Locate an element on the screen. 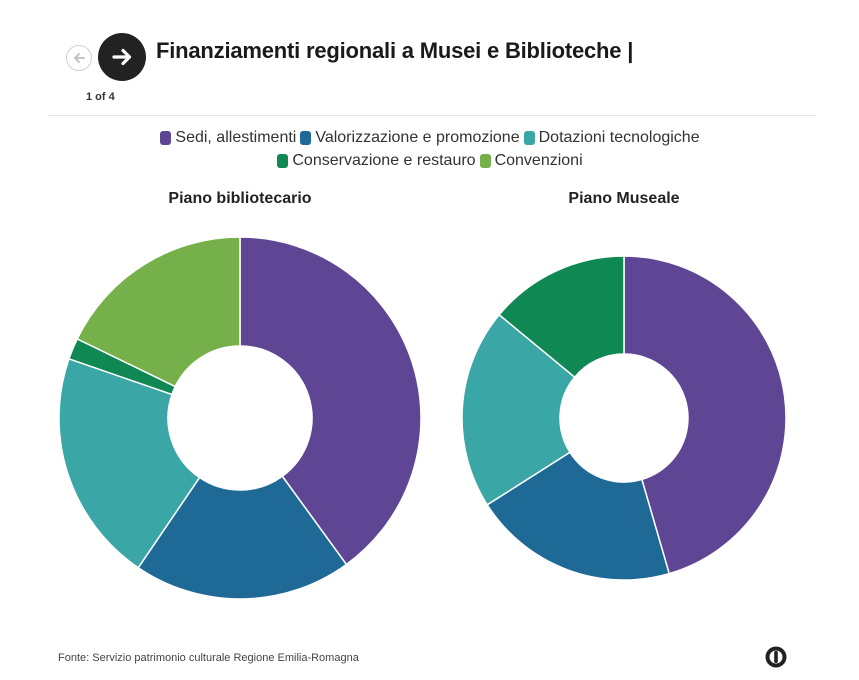  arrow-right-icon is located at coordinates (122, 57).